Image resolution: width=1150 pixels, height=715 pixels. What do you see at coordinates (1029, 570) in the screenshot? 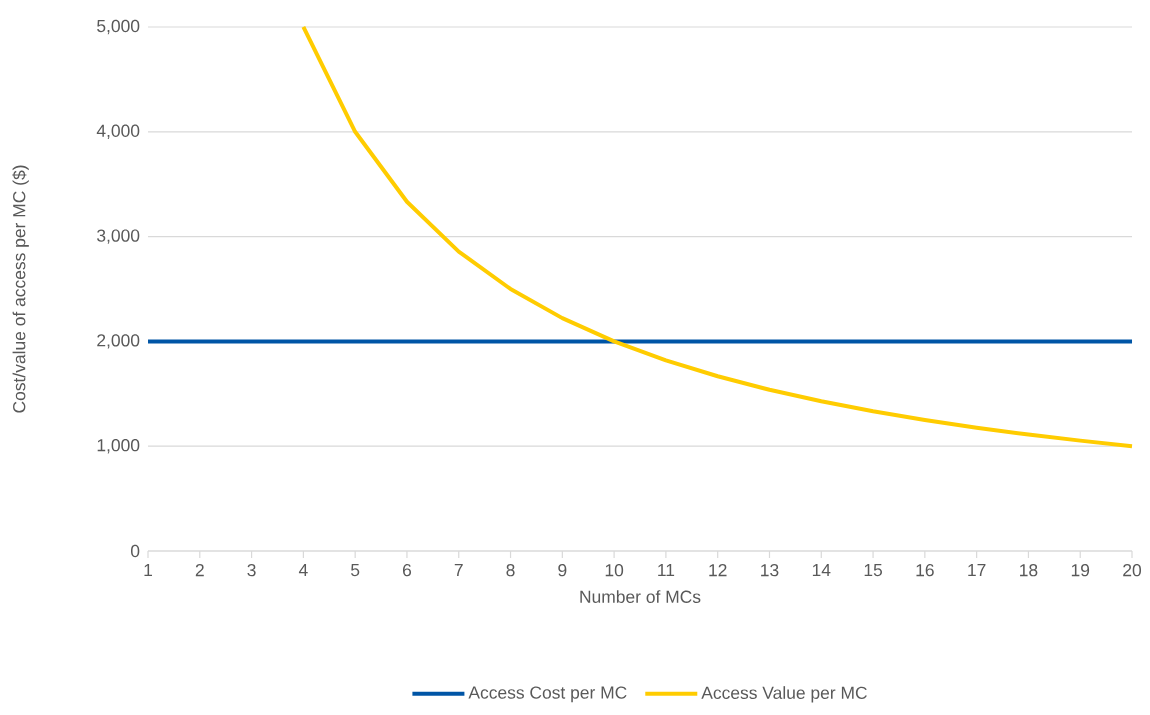
I see `x-tick-label: 18` at bounding box center [1029, 570].